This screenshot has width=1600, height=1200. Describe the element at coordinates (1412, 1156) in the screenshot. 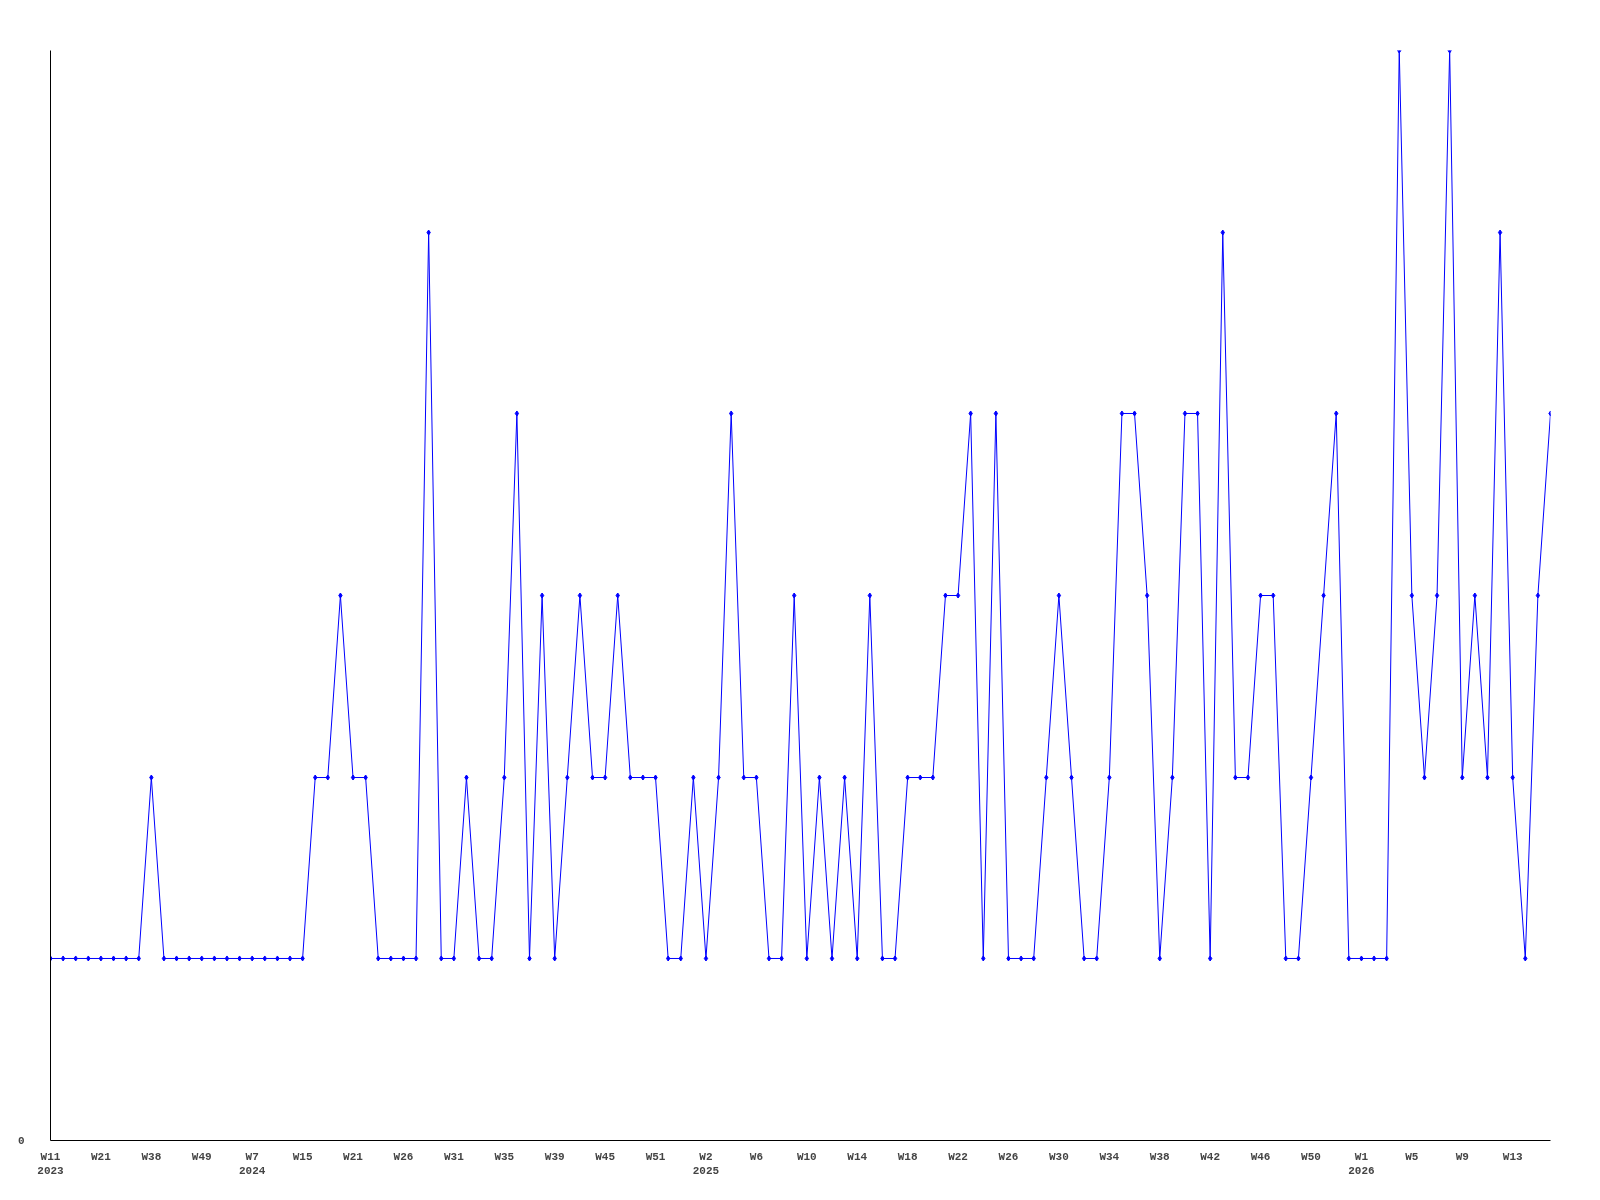

I see `x-tick-label: W5` at that location.